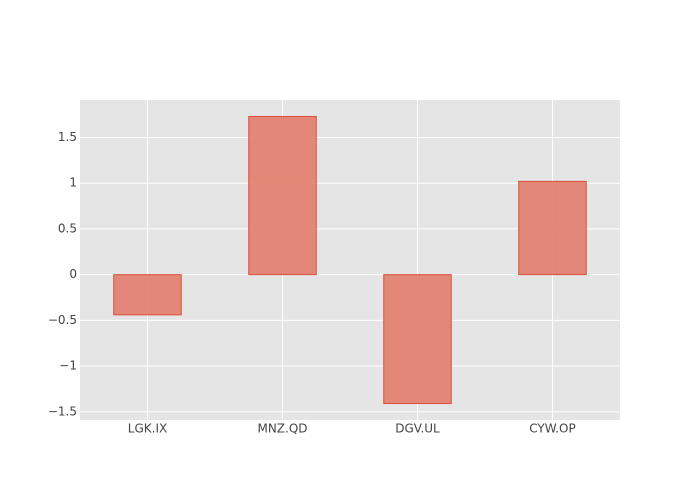 The height and width of the screenshot is (500, 700). I want to click on y-tick-label: 1, so click(73, 183).